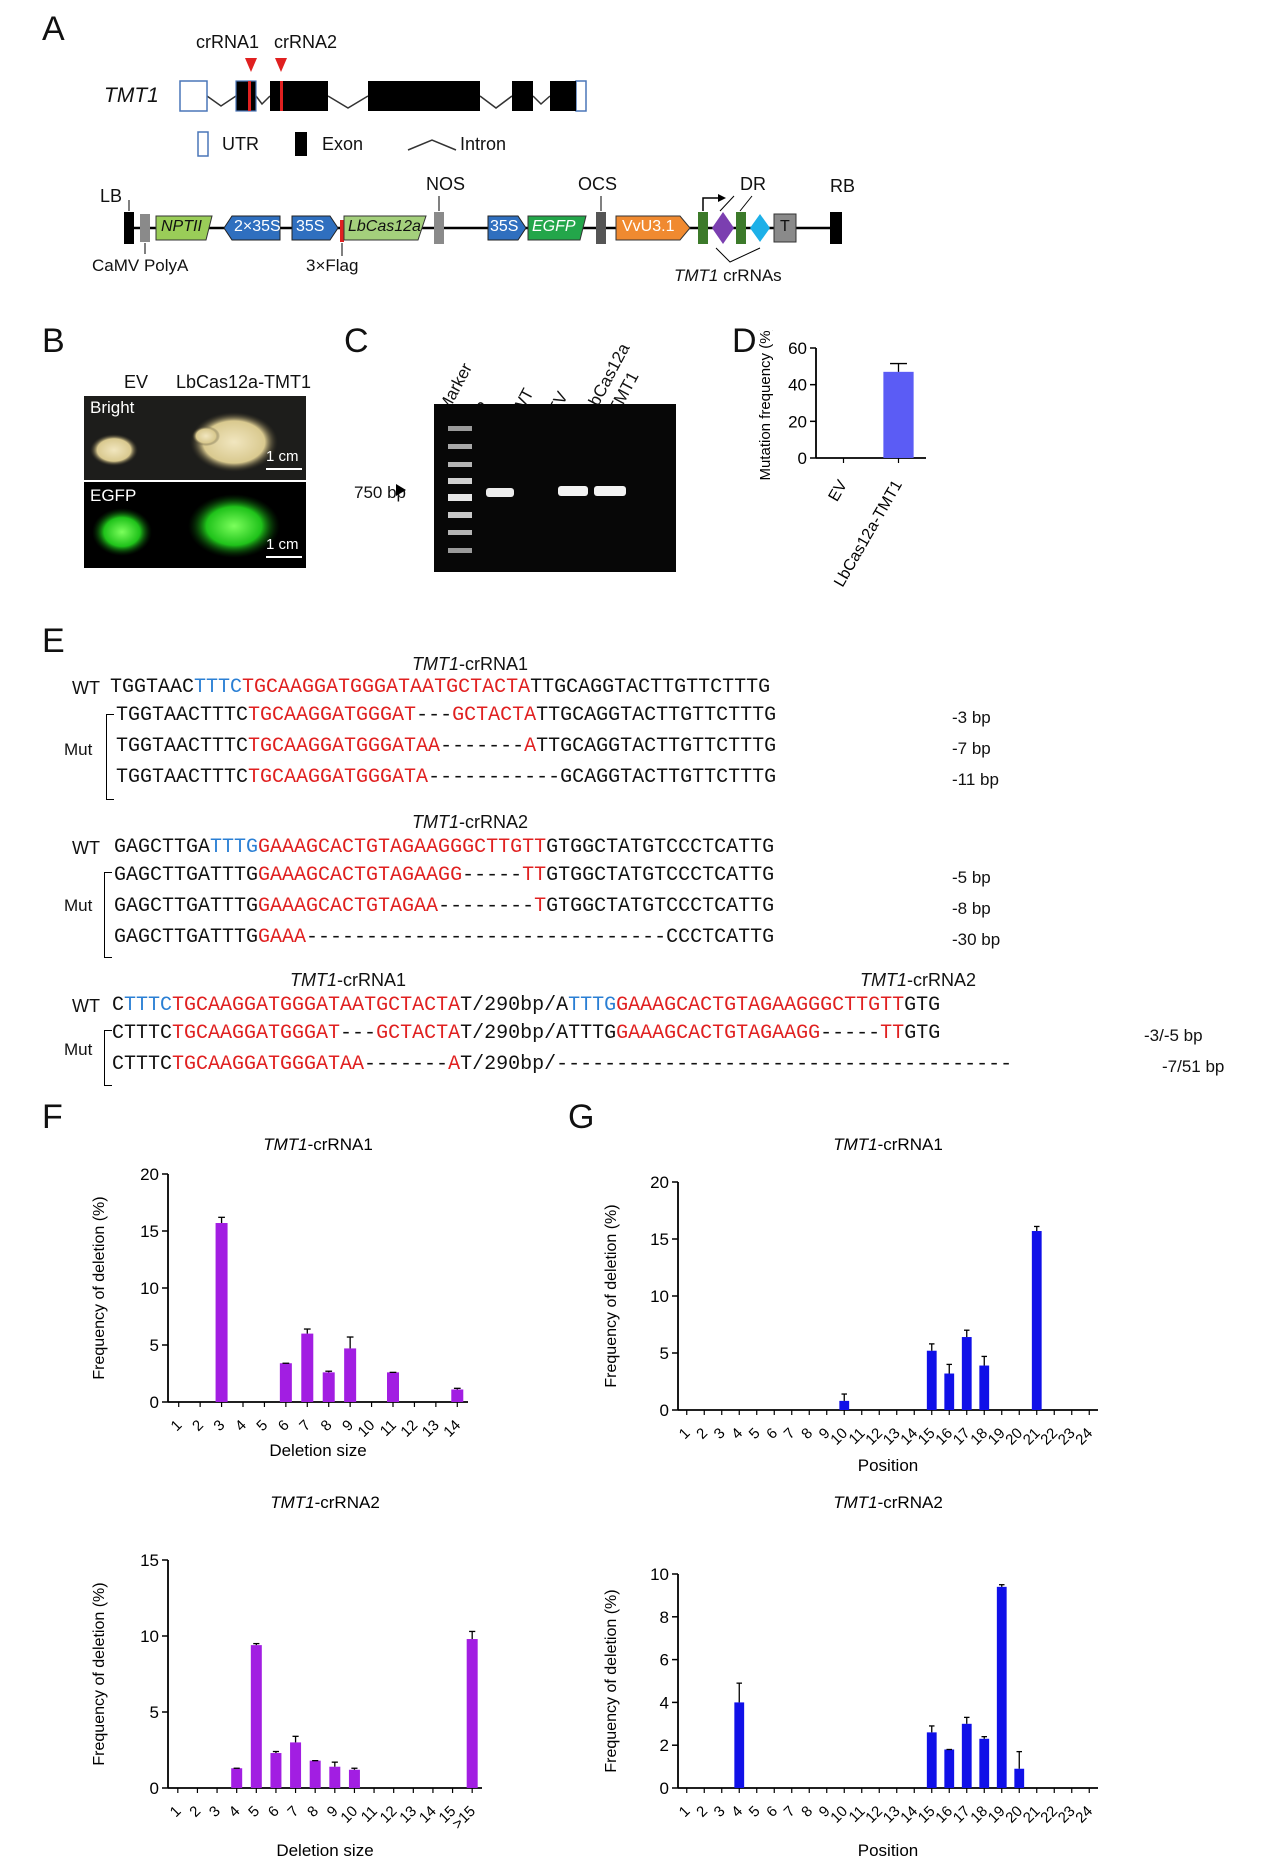 This screenshot has height=1864, width=1267. I want to click on y-tick-label: 4, so click(664, 1702).